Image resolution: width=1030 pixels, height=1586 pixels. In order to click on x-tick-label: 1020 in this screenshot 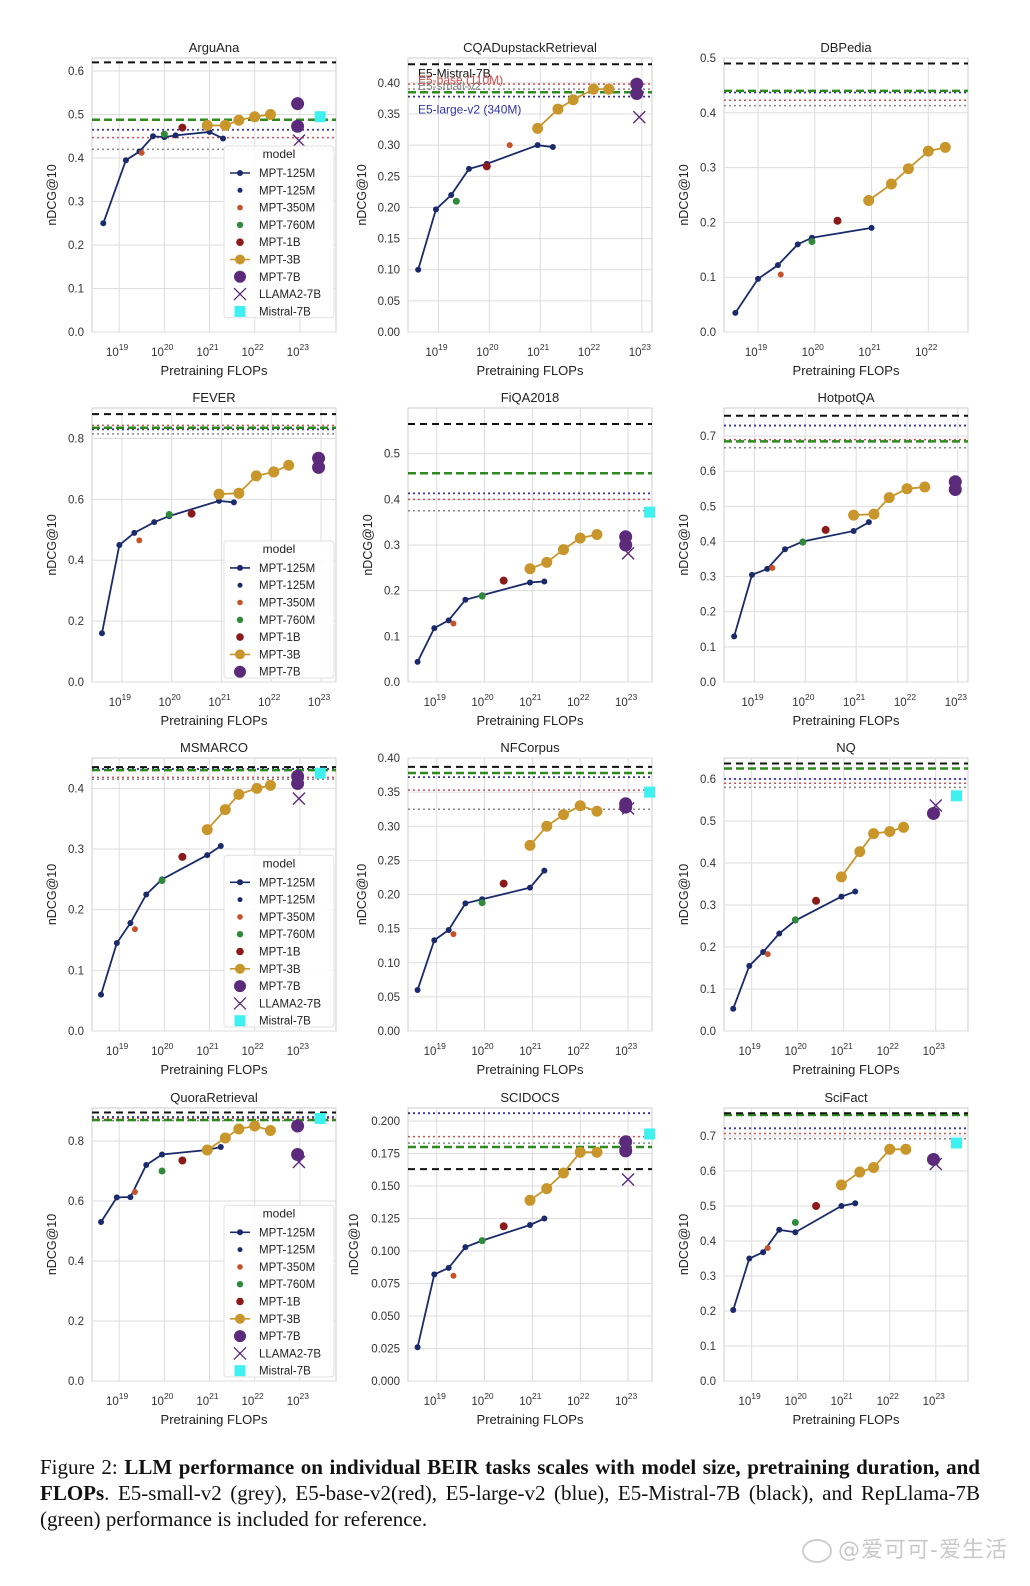, I will do `click(162, 1399)`.